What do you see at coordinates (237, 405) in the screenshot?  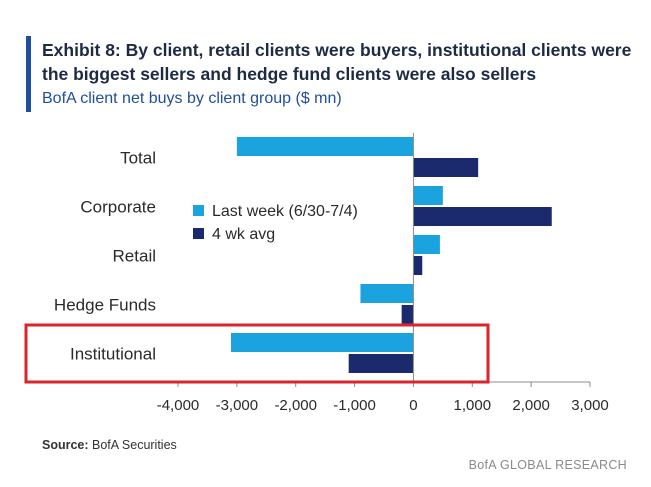 I see `x-tick-label-1: -3,000` at bounding box center [237, 405].